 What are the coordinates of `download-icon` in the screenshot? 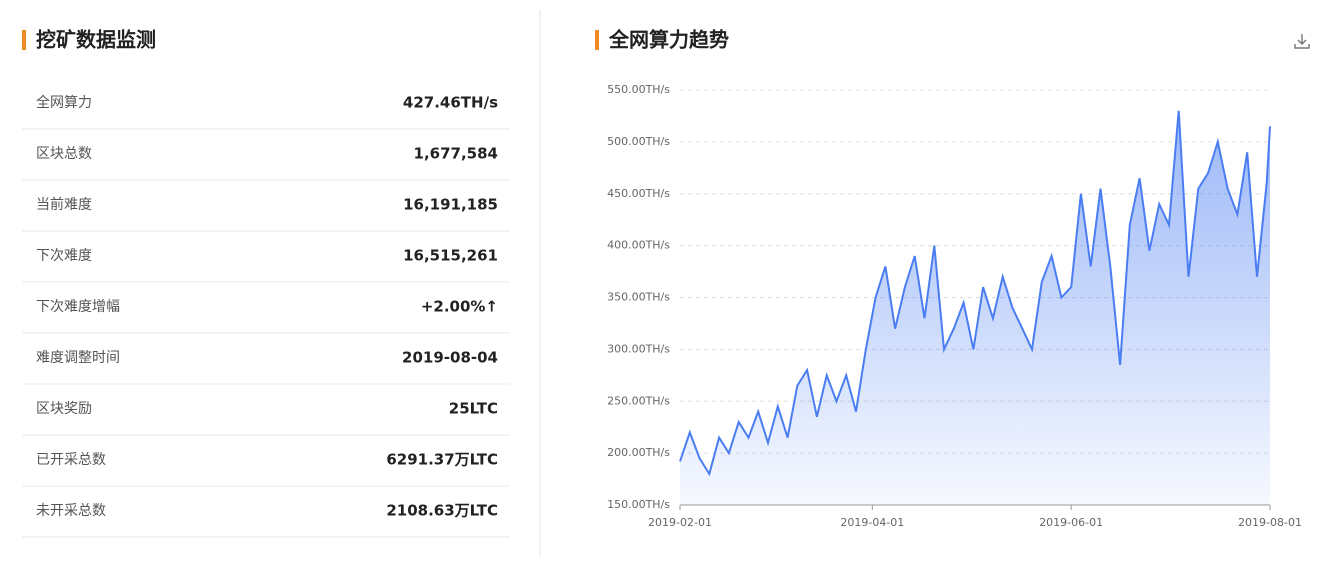 It's located at (1302, 41).